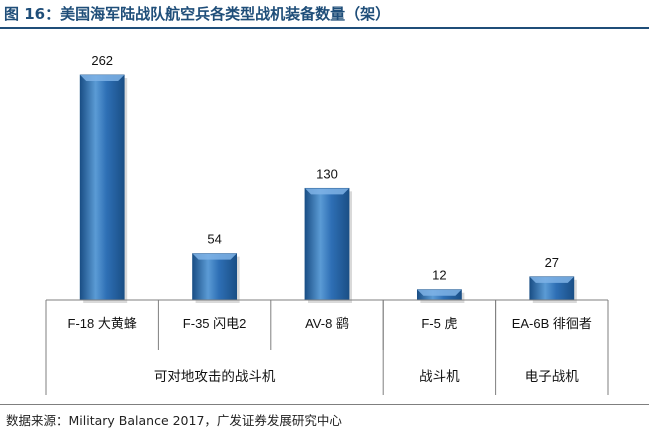 The width and height of the screenshot is (649, 435). I want to click on footer-divider, so click(324, 404).